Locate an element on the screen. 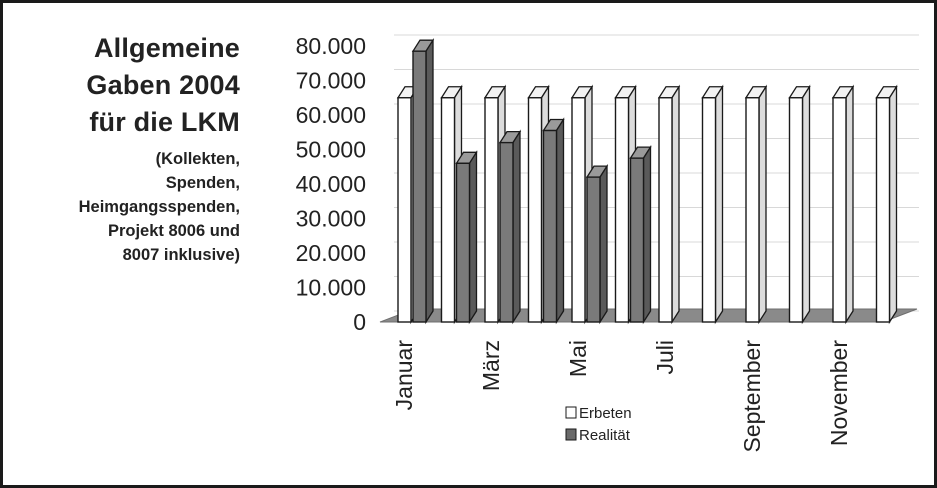 The height and width of the screenshot is (488, 937). y-tick-label: 60.000 is located at coordinates (331, 115).